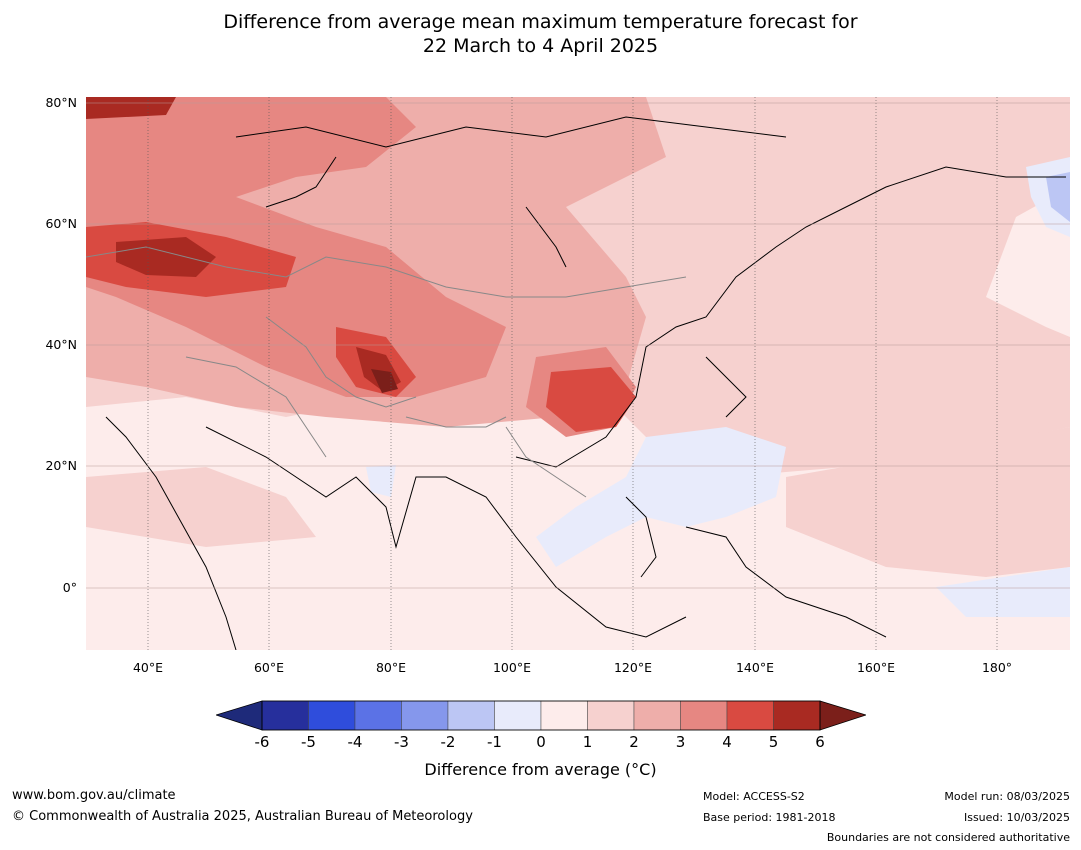 The width and height of the screenshot is (1081, 850). What do you see at coordinates (773, 742) in the screenshot?
I see `colorbar-tick-label: 5` at bounding box center [773, 742].